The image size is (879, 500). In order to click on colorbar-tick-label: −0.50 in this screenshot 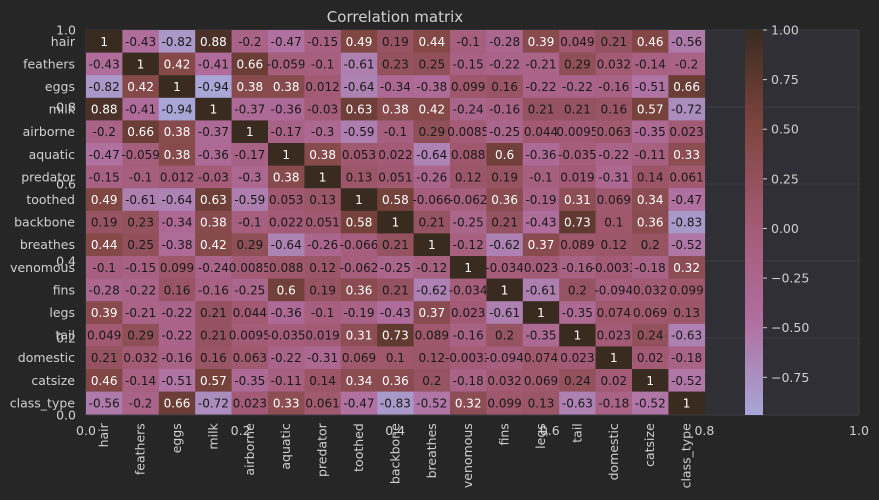, I will do `click(790, 327)`.